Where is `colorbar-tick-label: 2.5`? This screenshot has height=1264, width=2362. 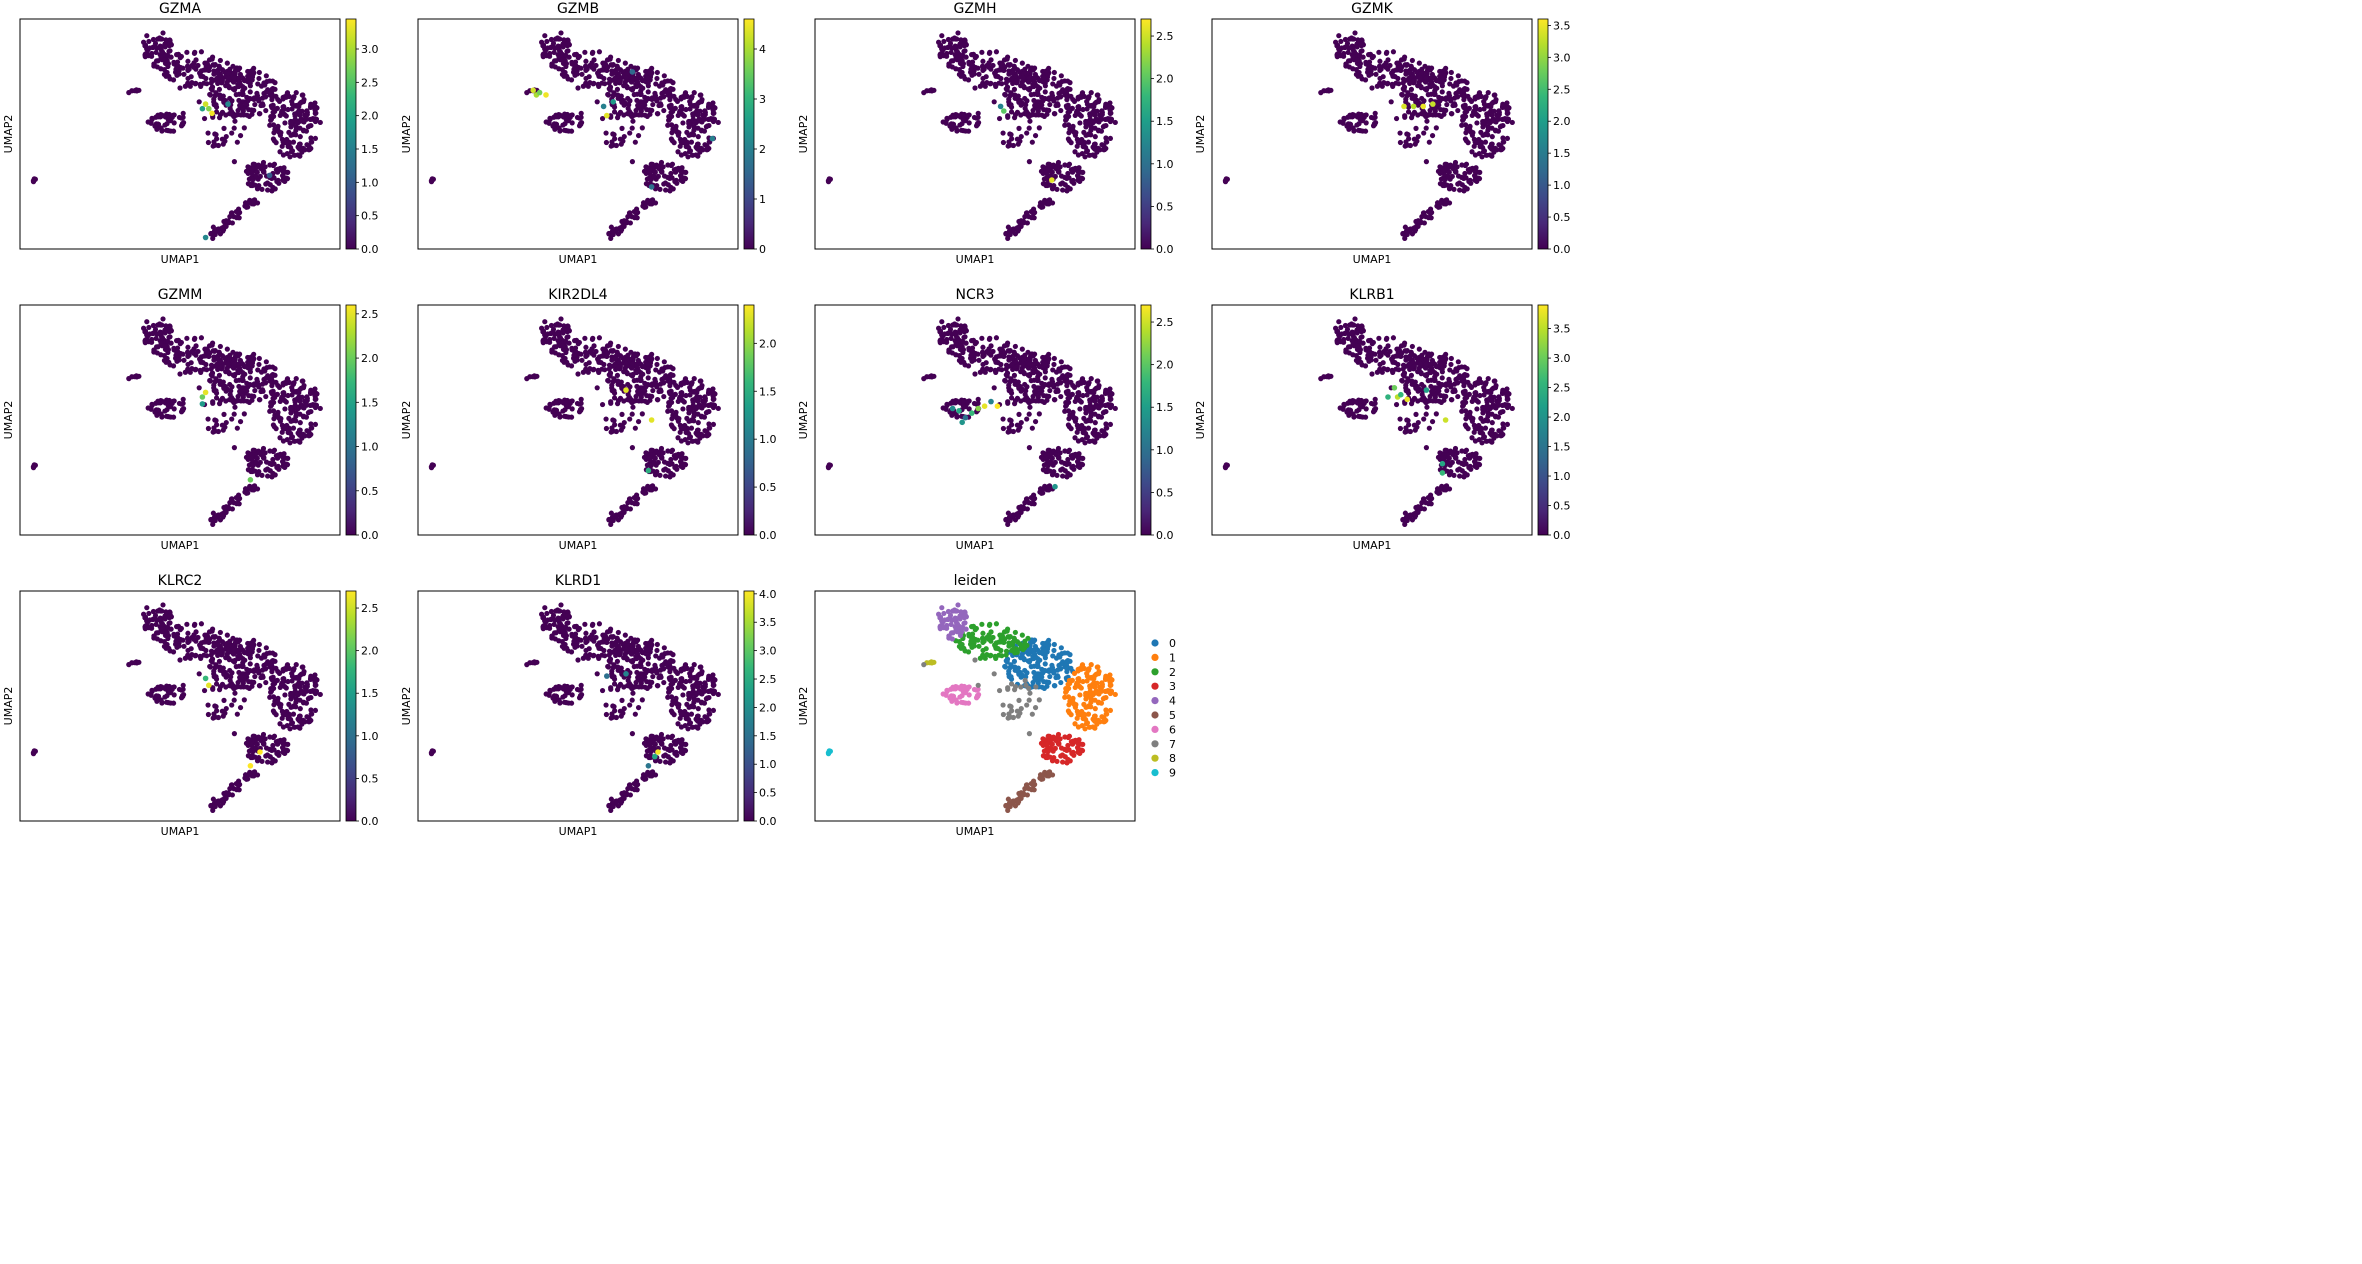 colorbar-tick-label: 2.5 is located at coordinates (1562, 89).